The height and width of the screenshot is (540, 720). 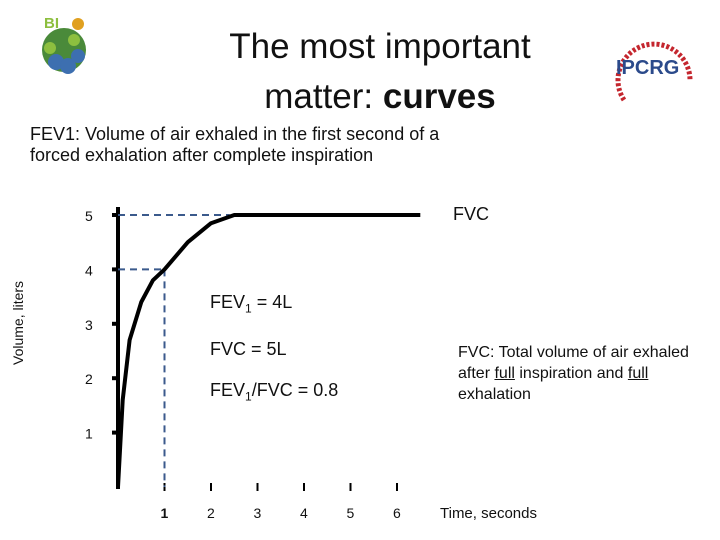 What do you see at coordinates (351, 513) in the screenshot?
I see `x-tick-label: 5` at bounding box center [351, 513].